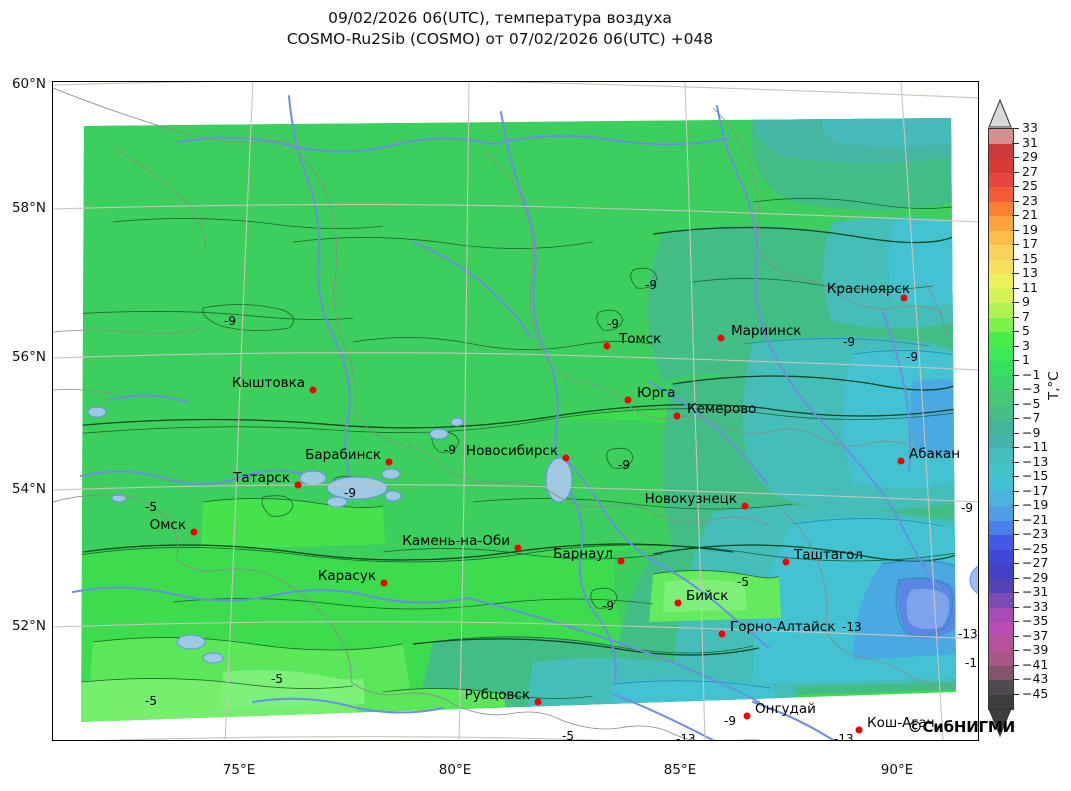 The width and height of the screenshot is (1071, 791). I want to click on colorbar-tick-label: −27, so click(1035, 562).